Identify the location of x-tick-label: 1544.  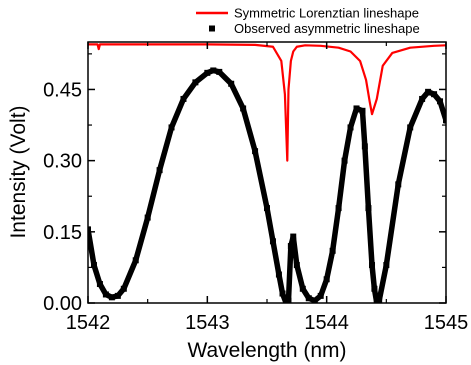
(326, 323).